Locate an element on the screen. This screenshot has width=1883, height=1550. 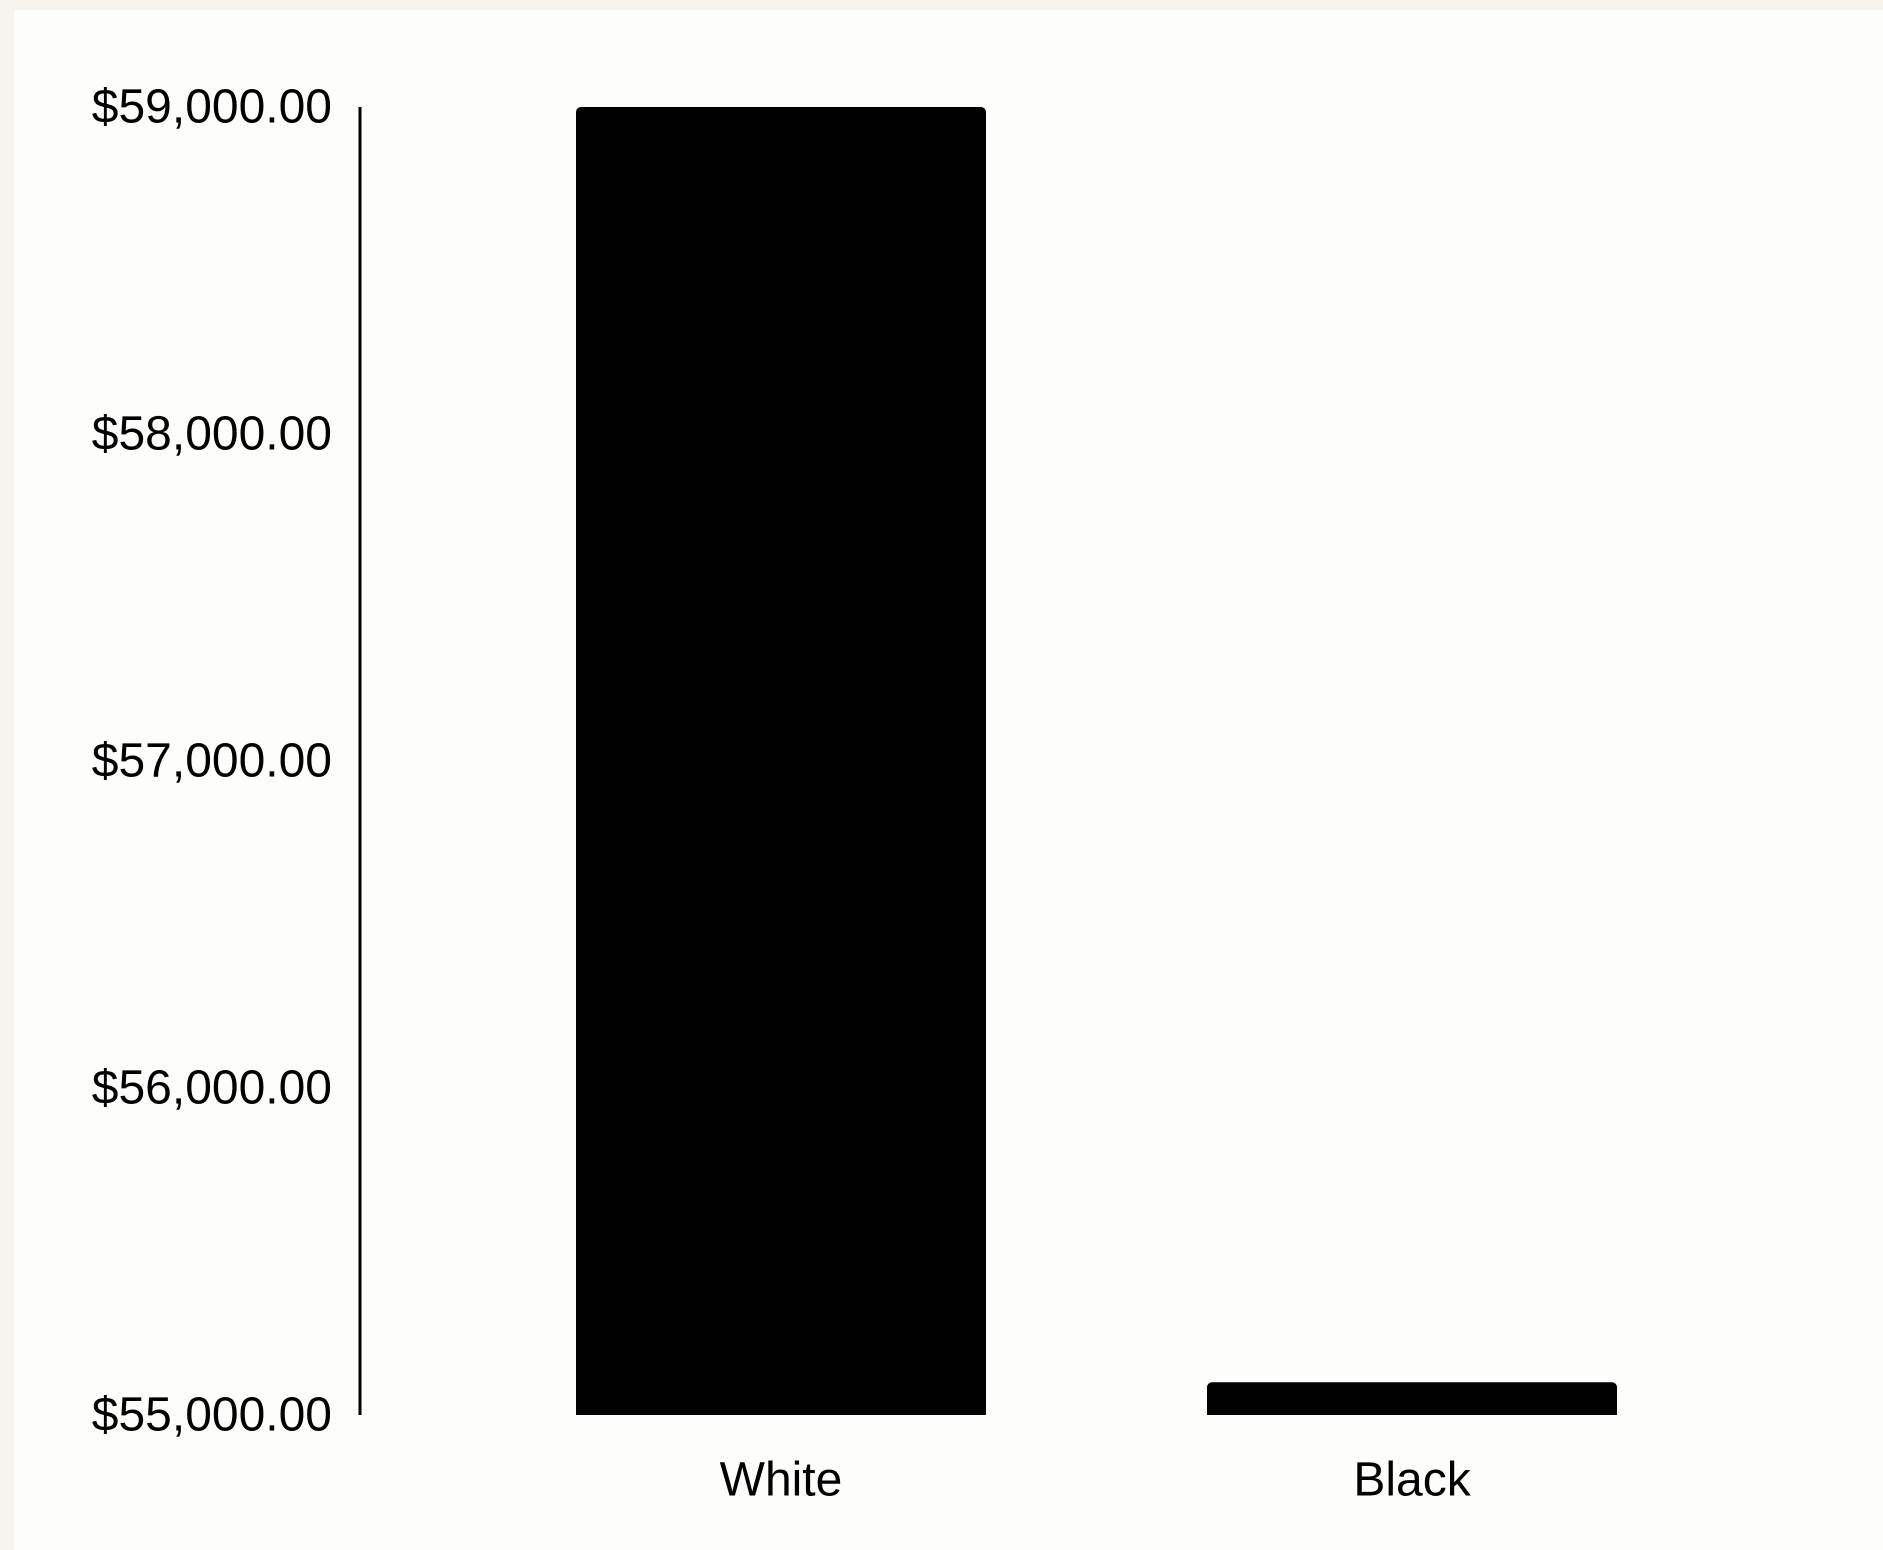
y-tick-label: $58,000.00 is located at coordinates (212, 434).